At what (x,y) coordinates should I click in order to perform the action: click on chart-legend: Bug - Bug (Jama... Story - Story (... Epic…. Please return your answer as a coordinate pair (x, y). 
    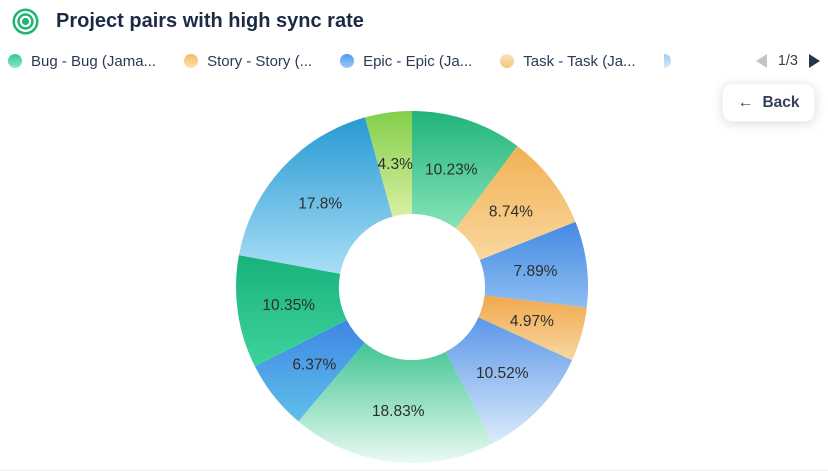
    Looking at the image, I should click on (414, 61).